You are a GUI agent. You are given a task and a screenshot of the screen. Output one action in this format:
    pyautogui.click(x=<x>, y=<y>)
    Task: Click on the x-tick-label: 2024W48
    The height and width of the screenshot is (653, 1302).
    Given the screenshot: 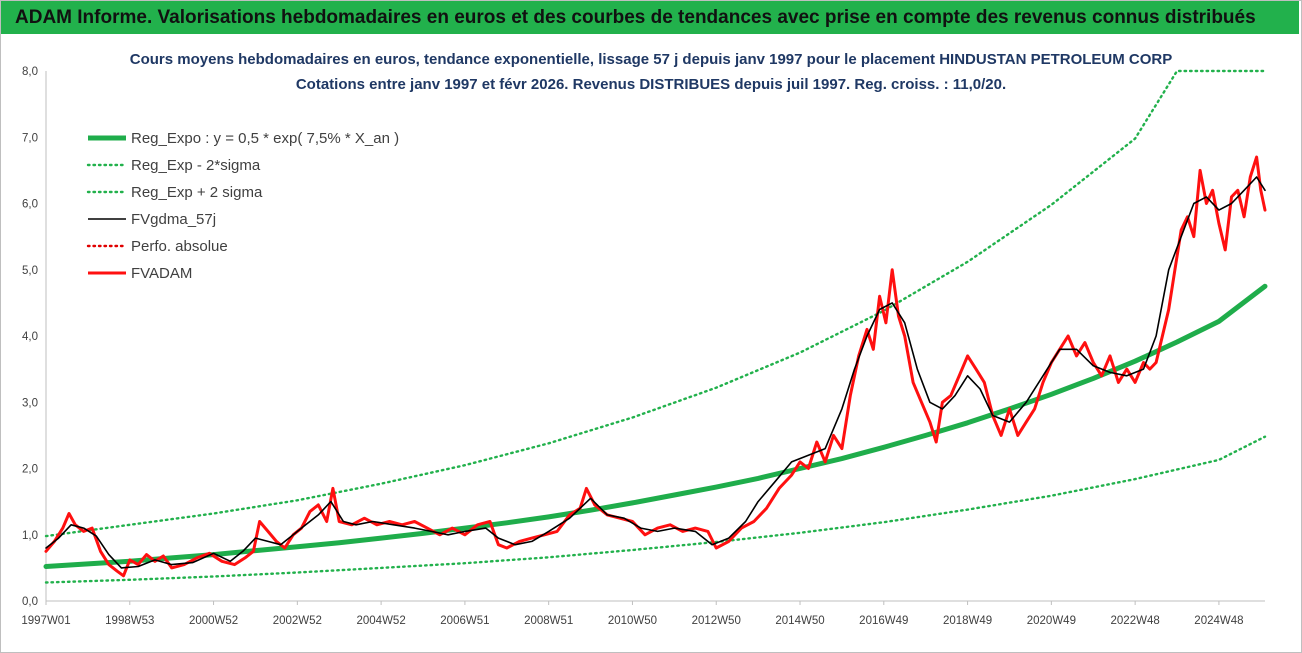 What is the action you would take?
    pyautogui.click(x=1218, y=621)
    